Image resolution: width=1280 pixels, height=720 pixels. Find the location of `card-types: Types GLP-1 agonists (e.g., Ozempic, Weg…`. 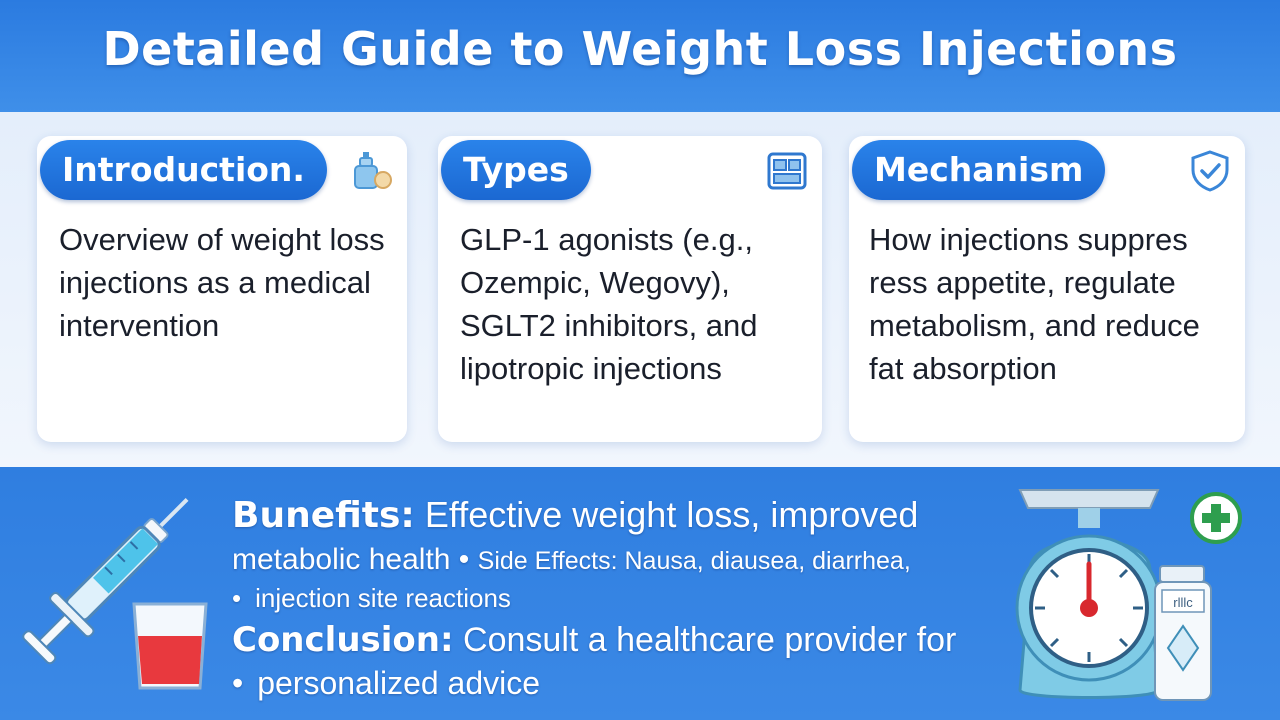

card-types: Types GLP-1 agonists (e.g., Ozempic, Weg… is located at coordinates (630, 289).